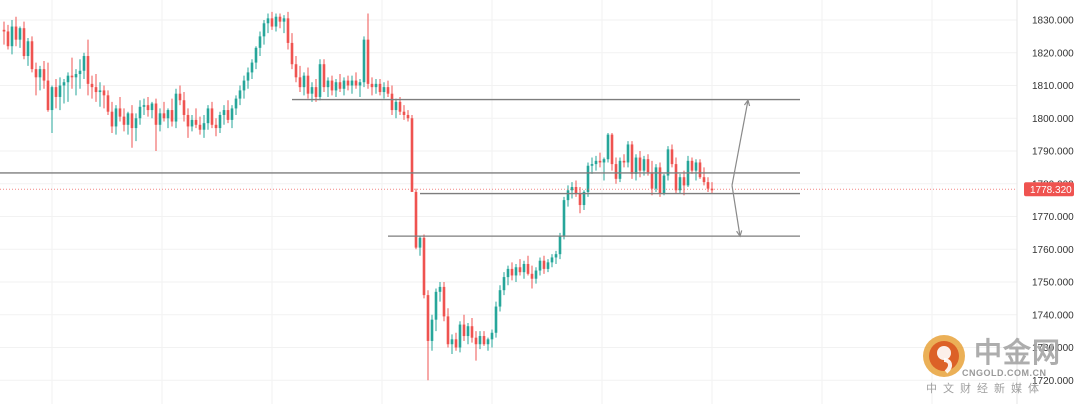 The width and height of the screenshot is (1080, 404). What do you see at coordinates (739, 234) in the screenshot?
I see `arrow-head` at bounding box center [739, 234].